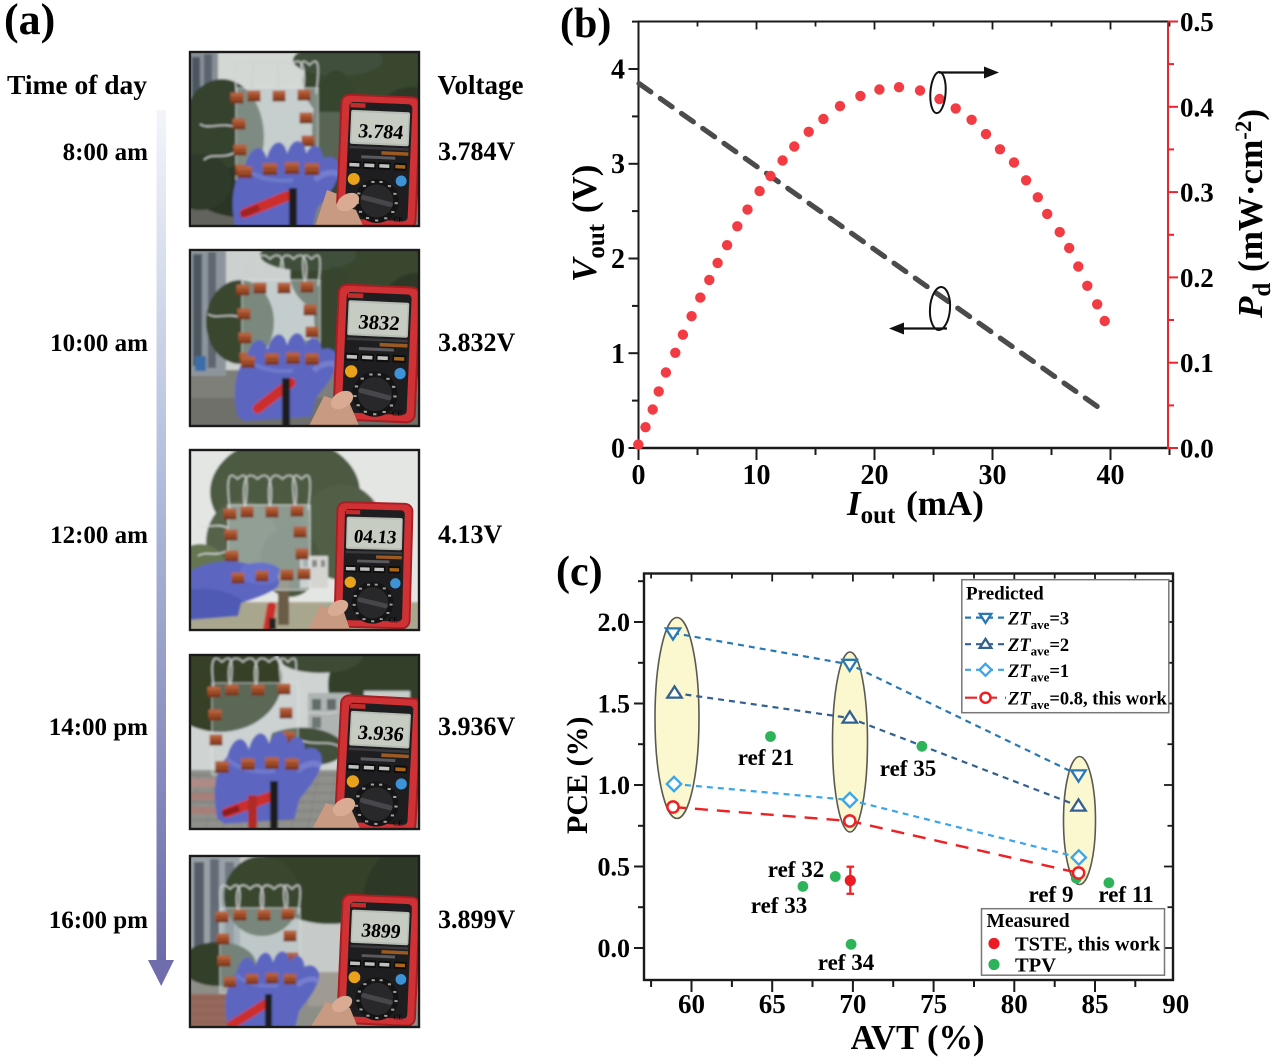  What do you see at coordinates (1125, 894) in the screenshot?
I see `svg-text: ref 11` at bounding box center [1125, 894].